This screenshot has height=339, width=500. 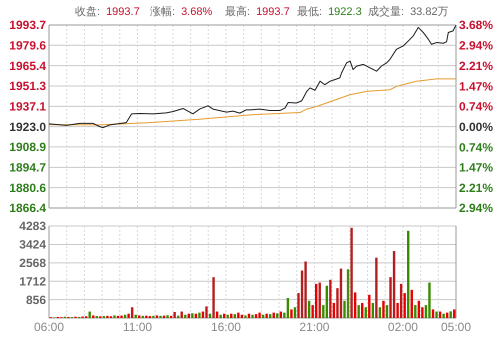 I want to click on text: 成交量: 33.82万, so click(x=408, y=11).